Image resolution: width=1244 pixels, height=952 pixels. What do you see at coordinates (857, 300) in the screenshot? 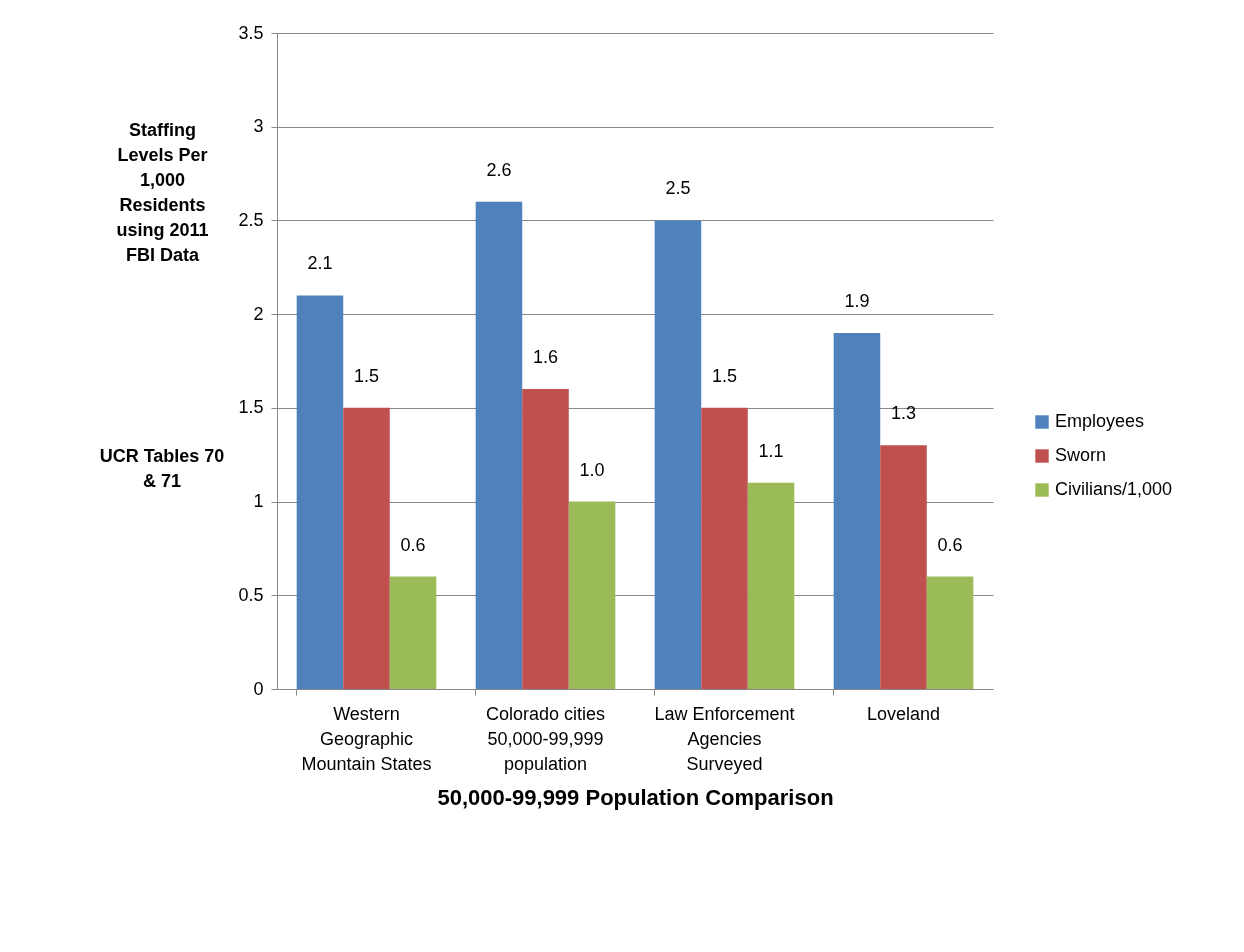
I see `data-label: 1.9` at bounding box center [857, 300].